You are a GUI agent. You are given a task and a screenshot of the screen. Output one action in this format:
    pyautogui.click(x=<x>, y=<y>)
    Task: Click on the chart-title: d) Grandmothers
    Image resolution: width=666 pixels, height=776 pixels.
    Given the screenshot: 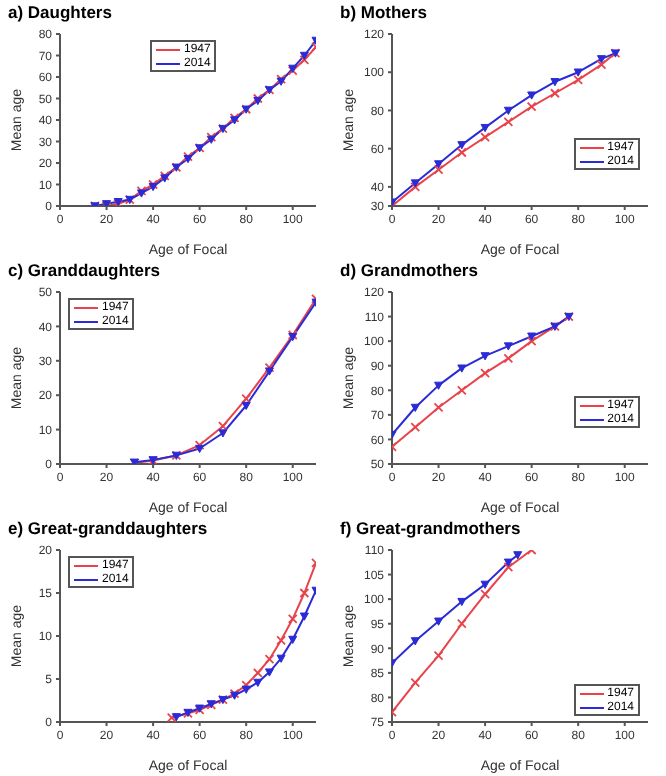 What is the action you would take?
    pyautogui.click(x=409, y=271)
    